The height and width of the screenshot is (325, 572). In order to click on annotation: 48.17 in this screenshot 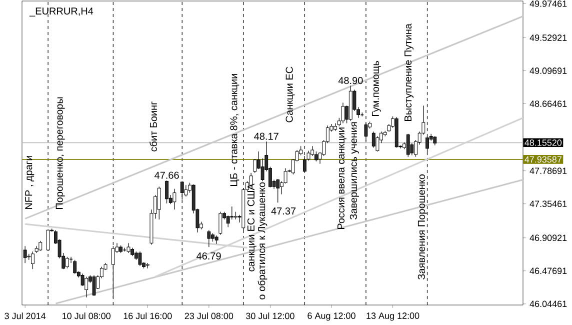, I will do `click(266, 136)`.